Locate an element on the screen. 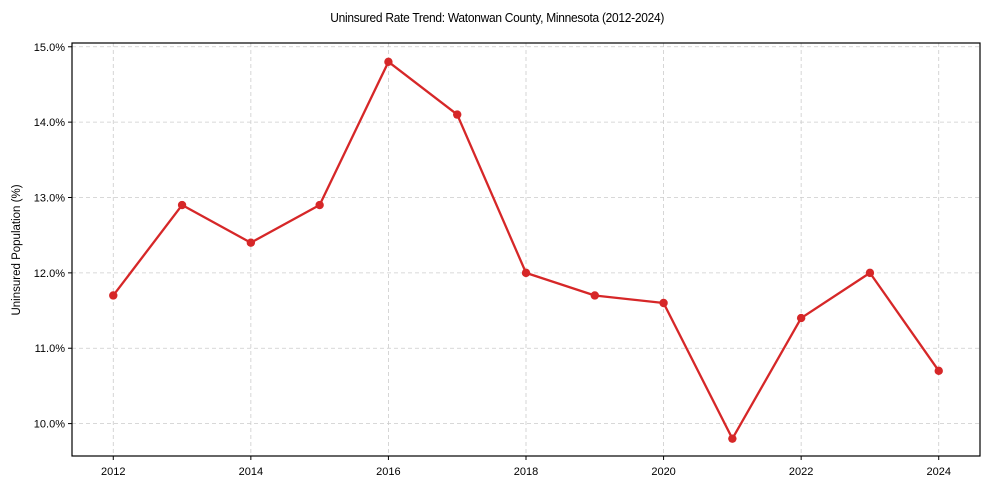 This screenshot has height=490, width=989. x-tick-label: 2020 is located at coordinates (663, 472).